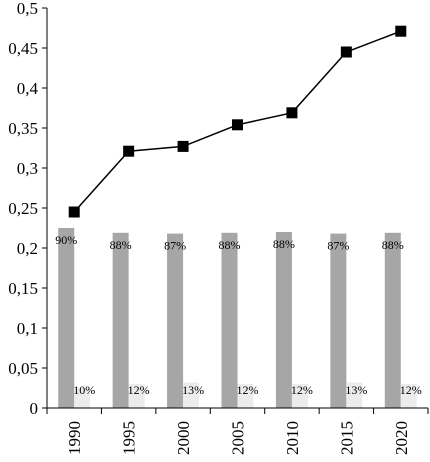 This screenshot has height=462, width=430. What do you see at coordinates (27, 248) in the screenshot?
I see `y-tick-label: 0,2` at bounding box center [27, 248].